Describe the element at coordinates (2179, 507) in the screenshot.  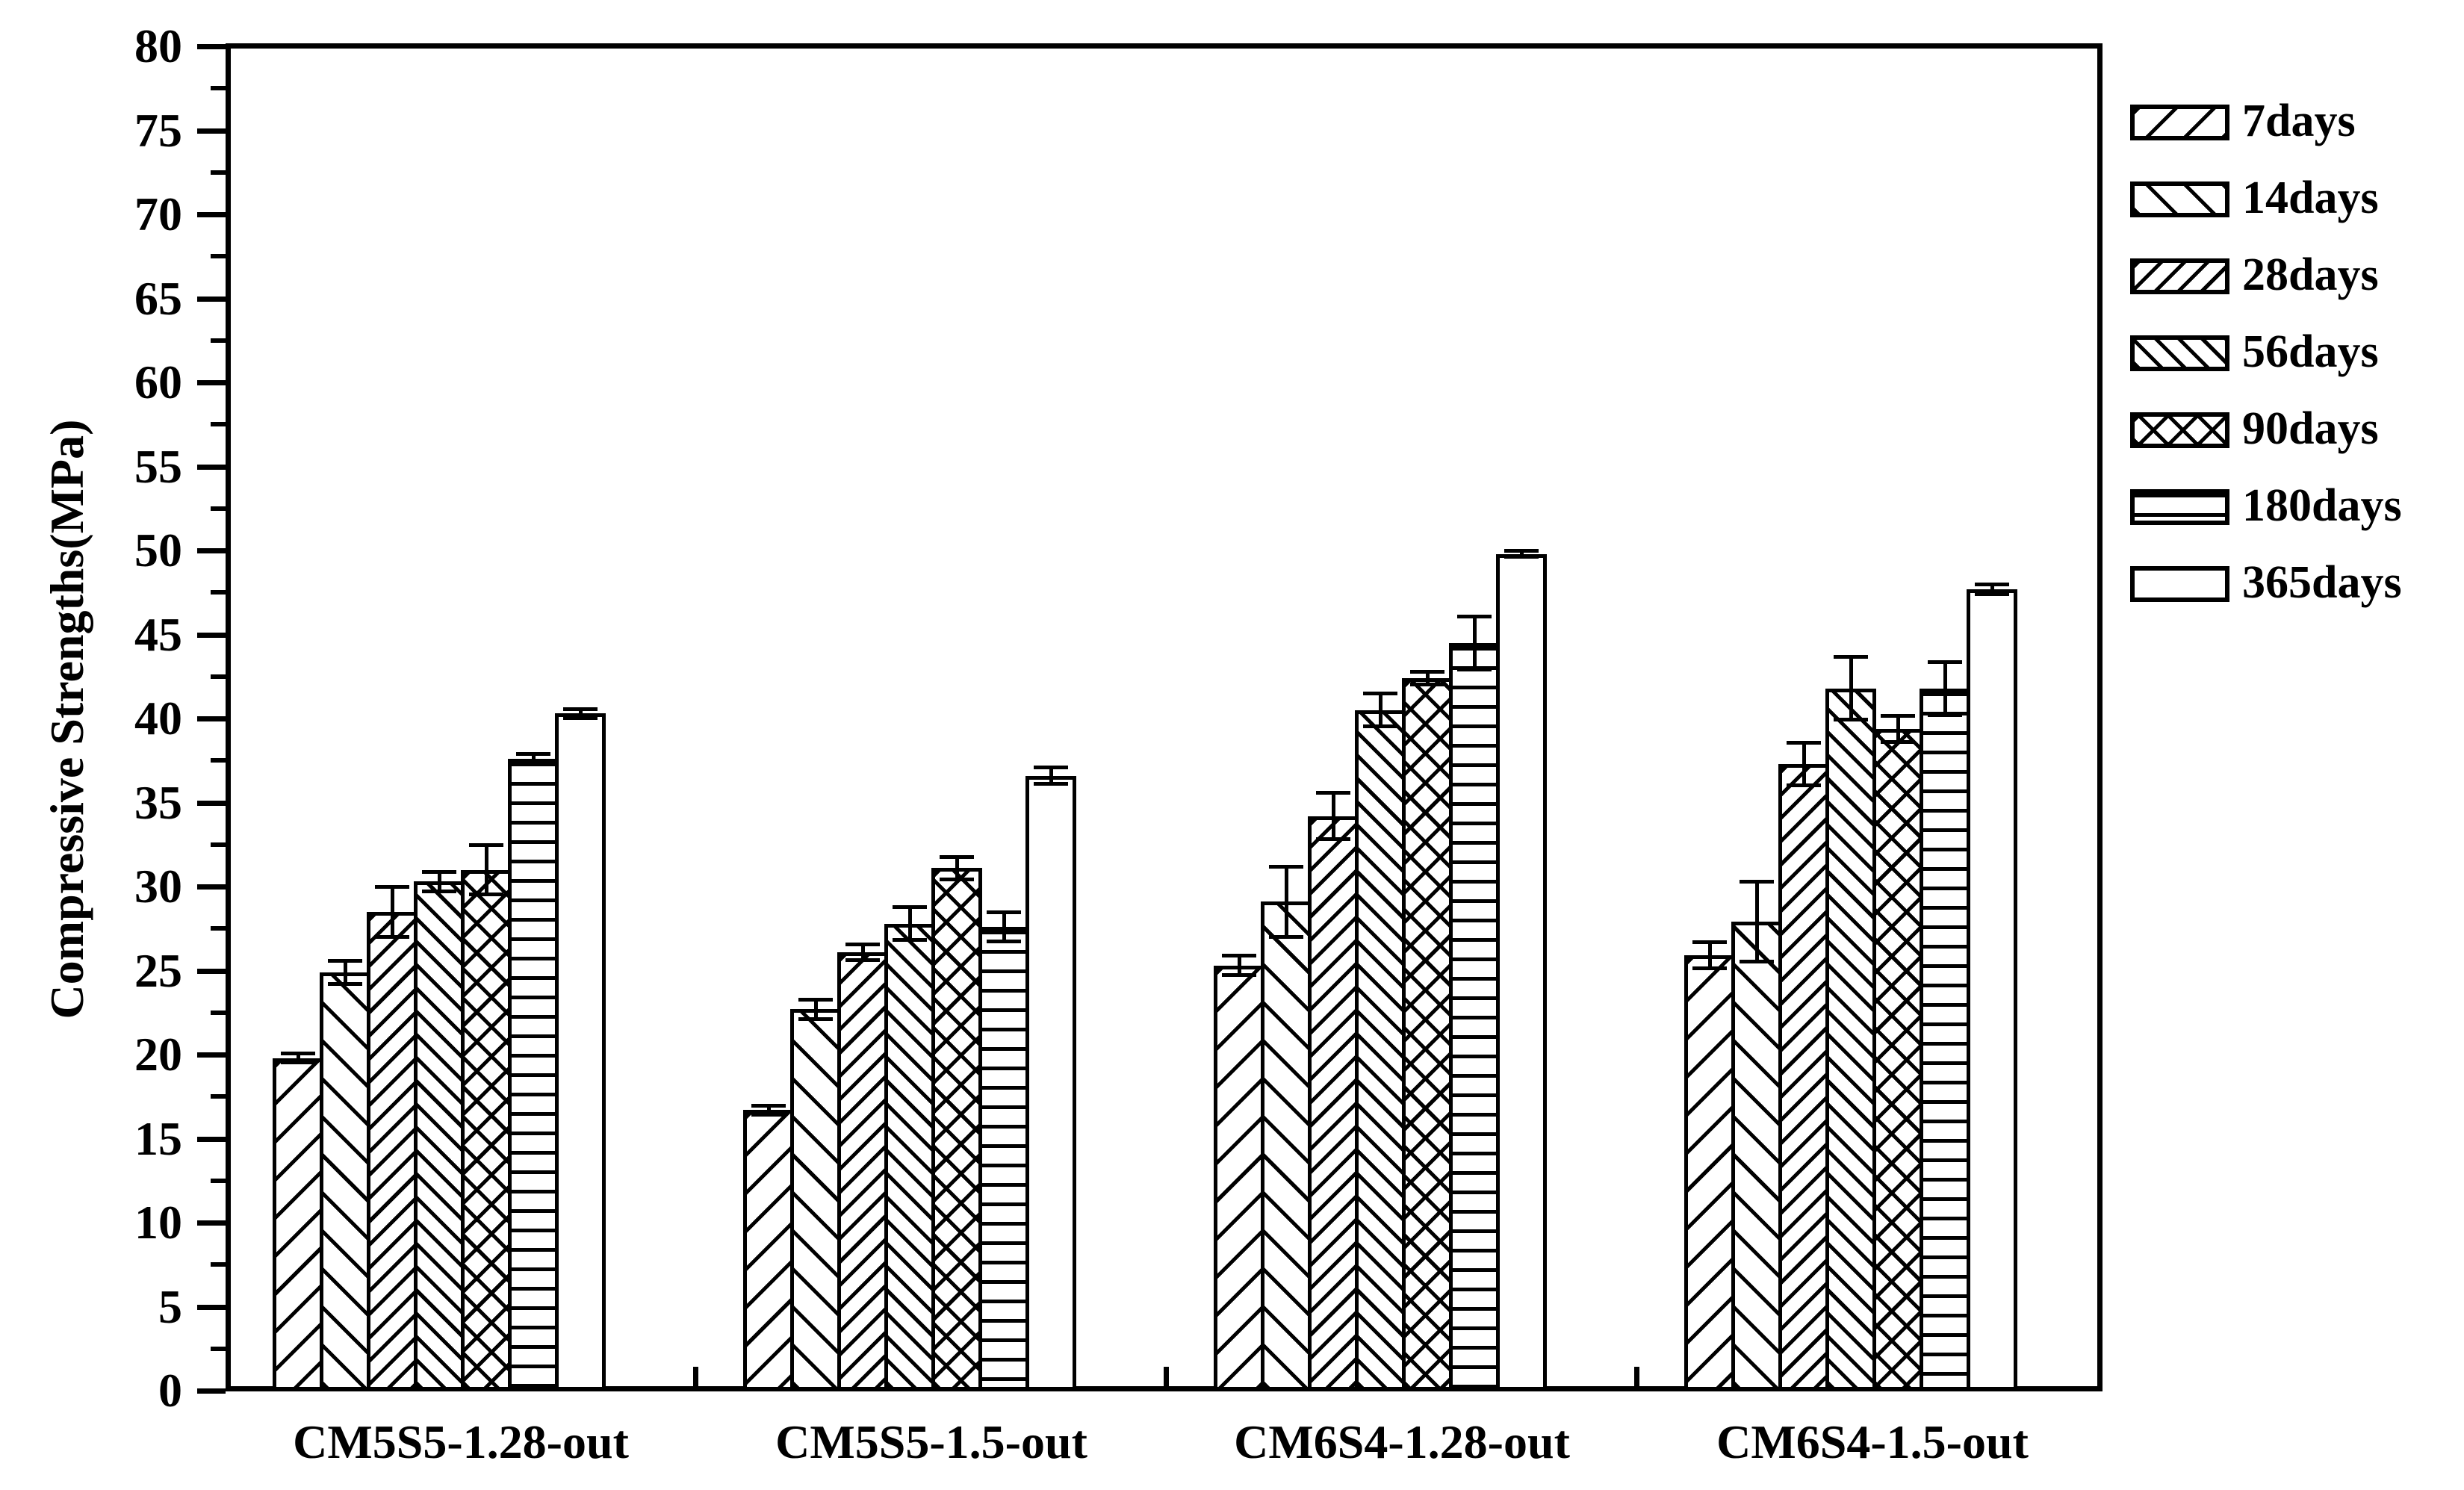
I see `legend-swatch-180days` at that location.